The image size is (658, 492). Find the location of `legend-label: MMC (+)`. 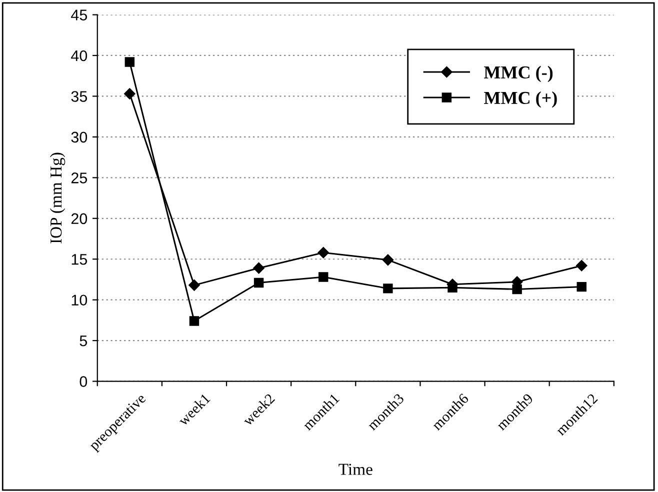

legend-label: MMC (+) is located at coordinates (520, 99).